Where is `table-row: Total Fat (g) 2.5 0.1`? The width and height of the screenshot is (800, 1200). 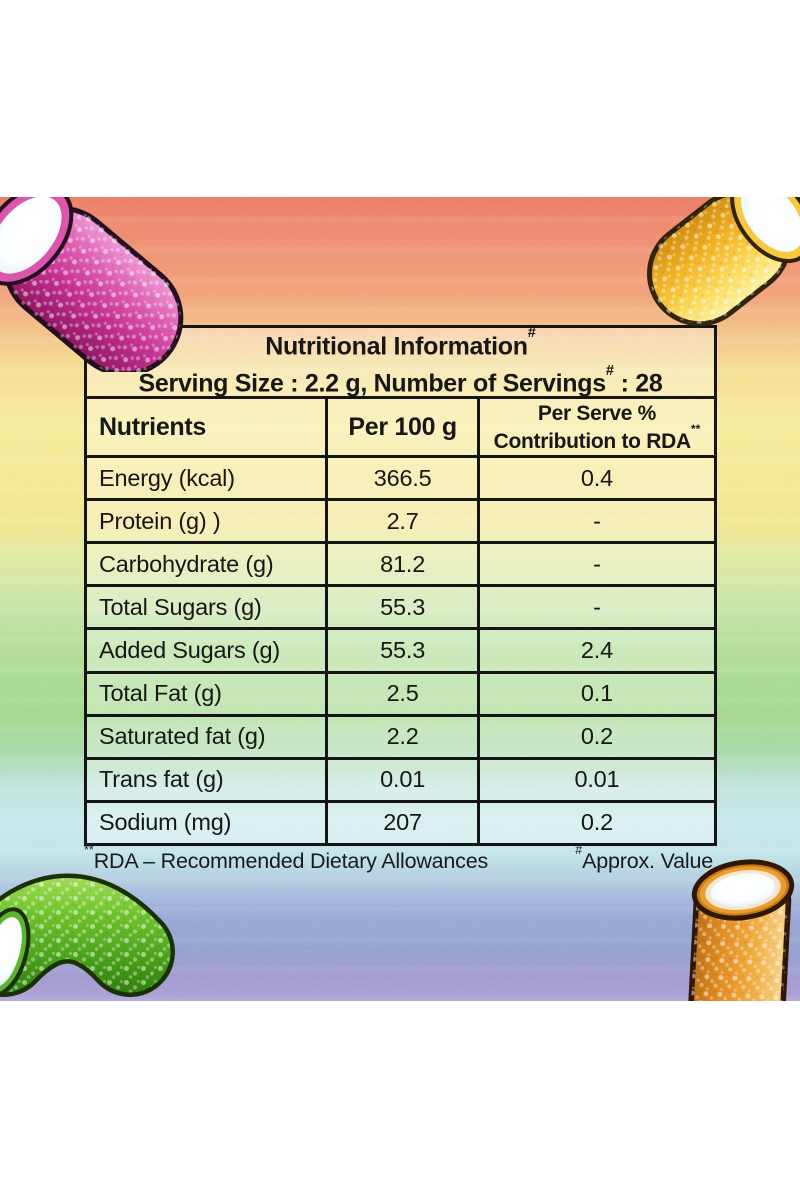
table-row: Total Fat (g) 2.5 0.1 is located at coordinates (400, 695).